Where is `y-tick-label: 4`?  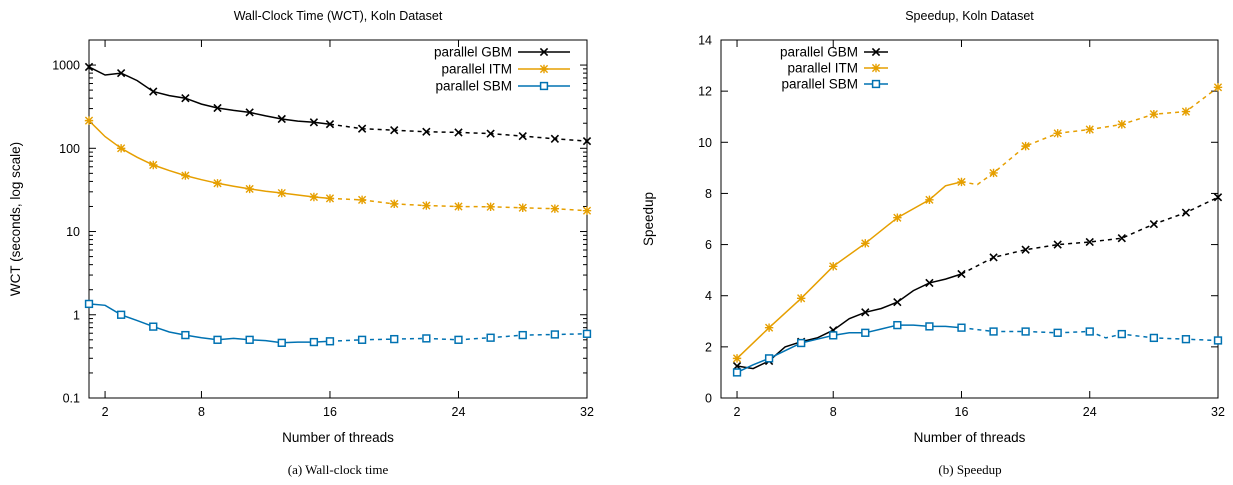 y-tick-label: 4 is located at coordinates (708, 296).